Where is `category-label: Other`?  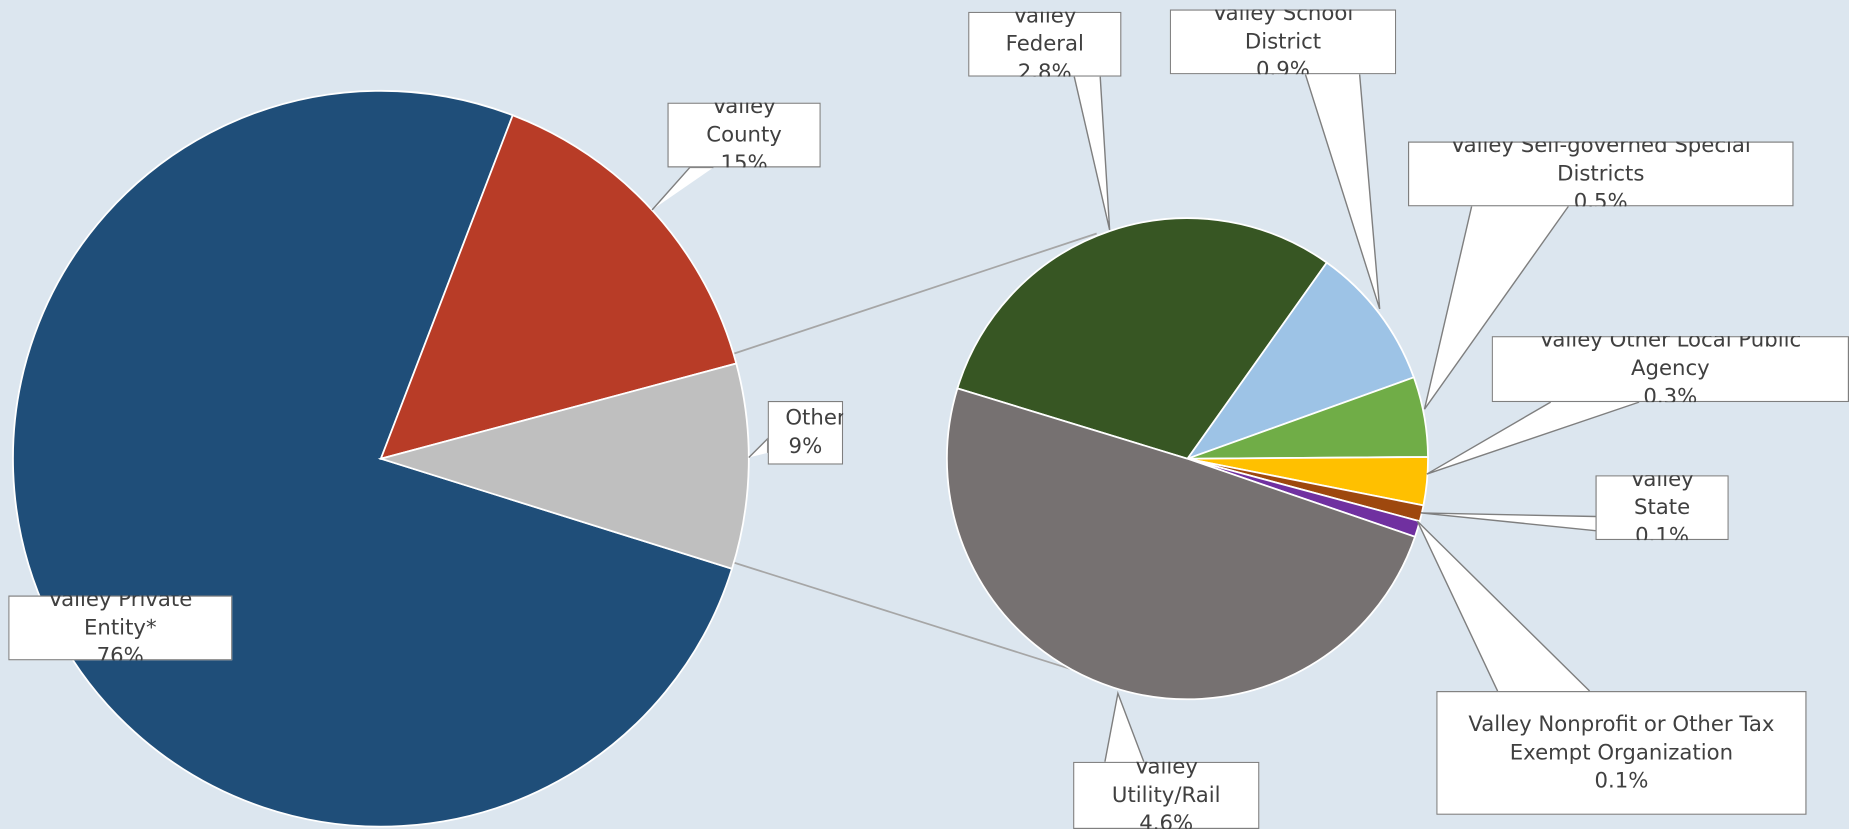 category-label: Other is located at coordinates (814, 418).